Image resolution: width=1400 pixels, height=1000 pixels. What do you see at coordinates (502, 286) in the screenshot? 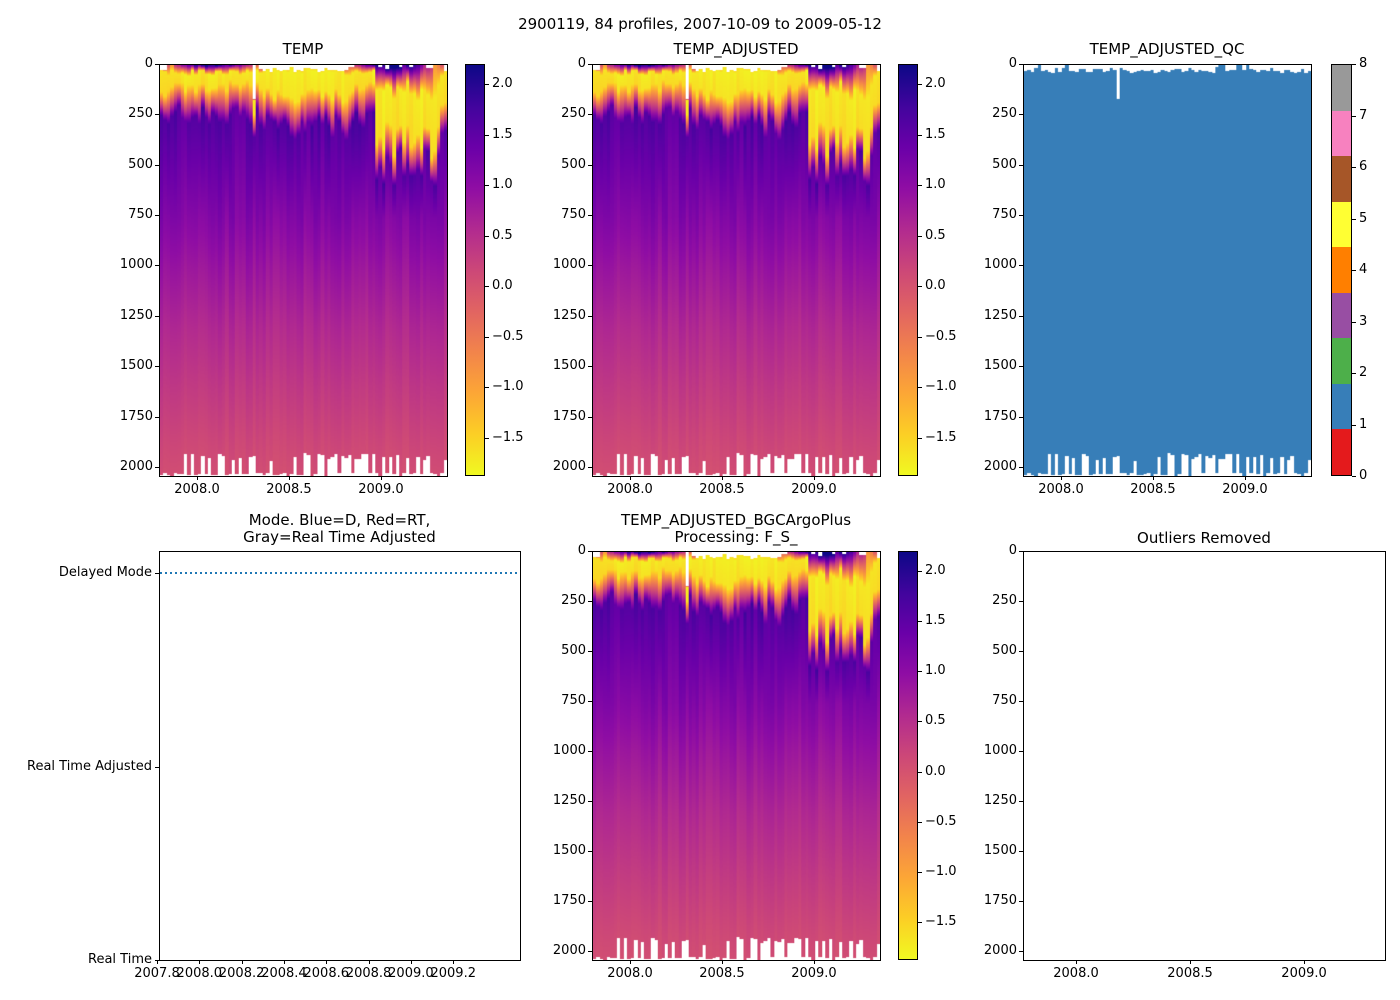
I see `colorbar-tick-label: 0.0` at bounding box center [502, 286].